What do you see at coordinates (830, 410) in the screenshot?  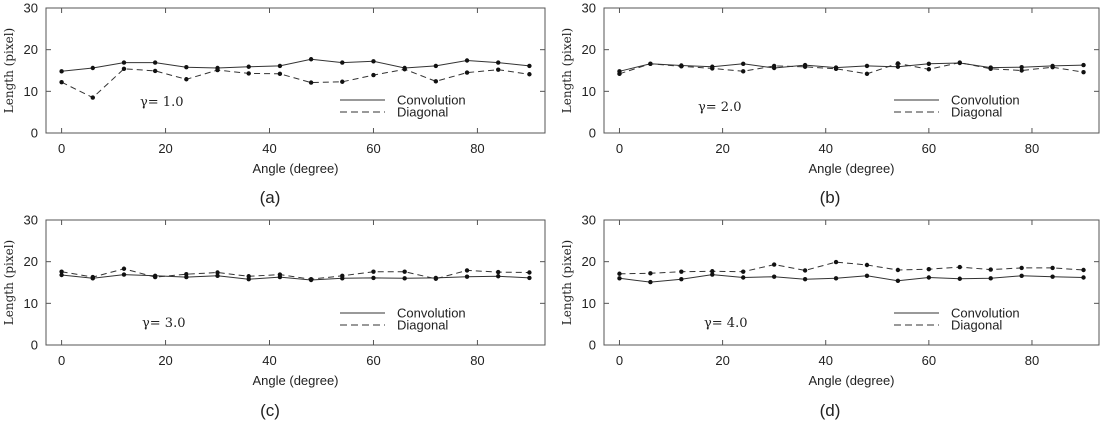 I see `panel-caption: (d)` at bounding box center [830, 410].